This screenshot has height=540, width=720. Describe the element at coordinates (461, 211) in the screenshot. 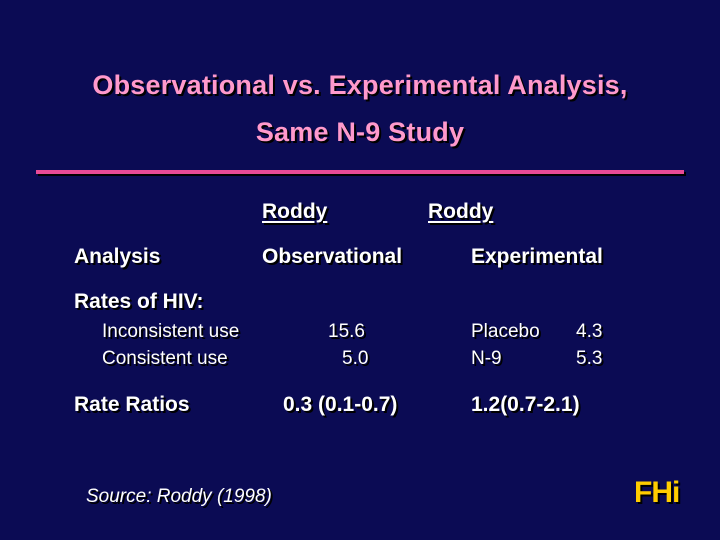

I see `experimental-column-head: Roddy` at that location.